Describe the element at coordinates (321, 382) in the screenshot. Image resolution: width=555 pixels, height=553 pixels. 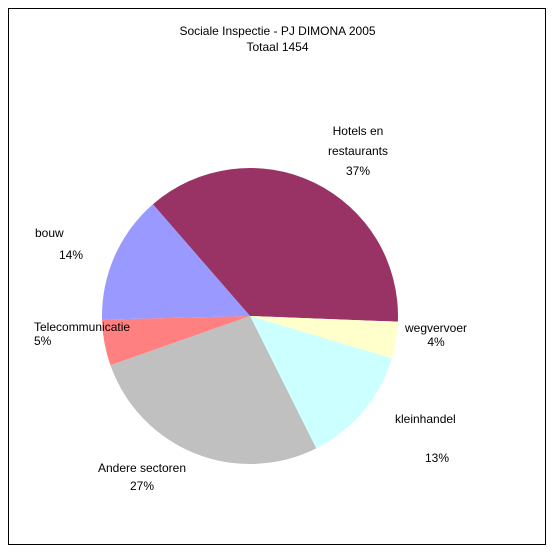
I see `pie-slice-kleinhandel` at that location.